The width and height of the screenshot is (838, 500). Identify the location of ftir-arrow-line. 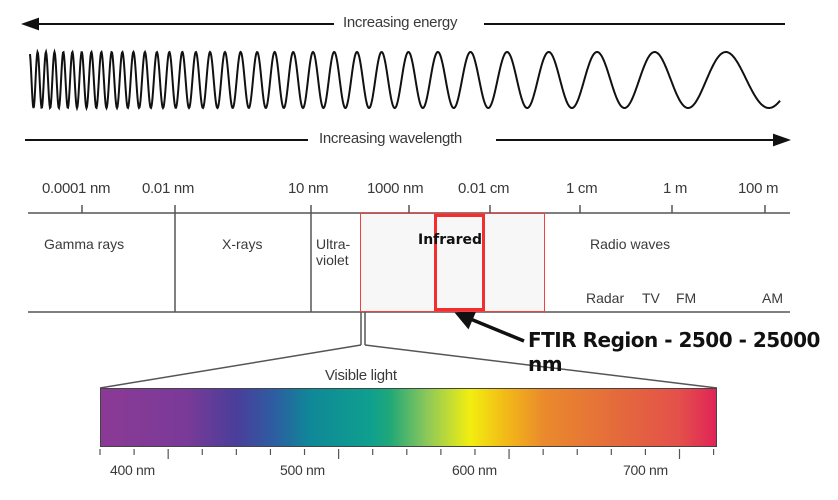
(496, 329).